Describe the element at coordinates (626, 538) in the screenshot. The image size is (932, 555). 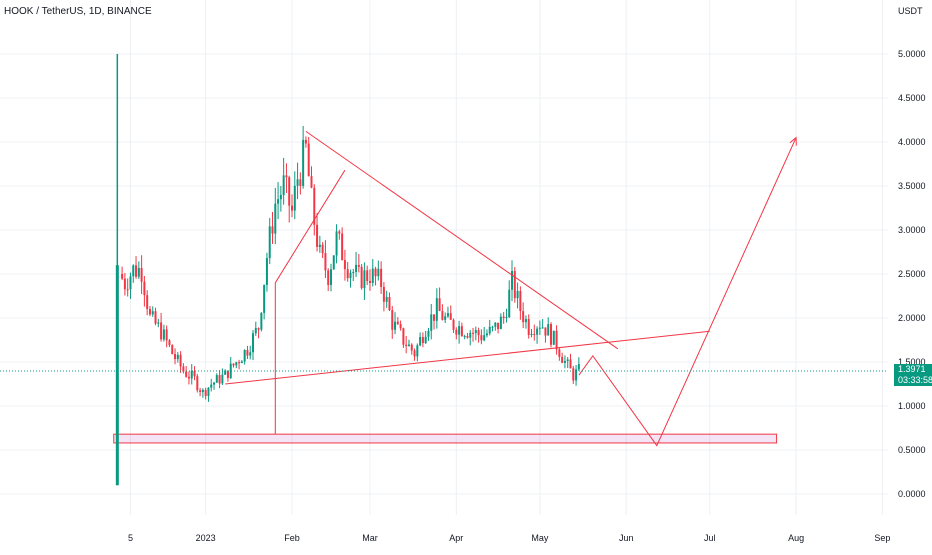
I see `x-tick-label: Jun` at that location.